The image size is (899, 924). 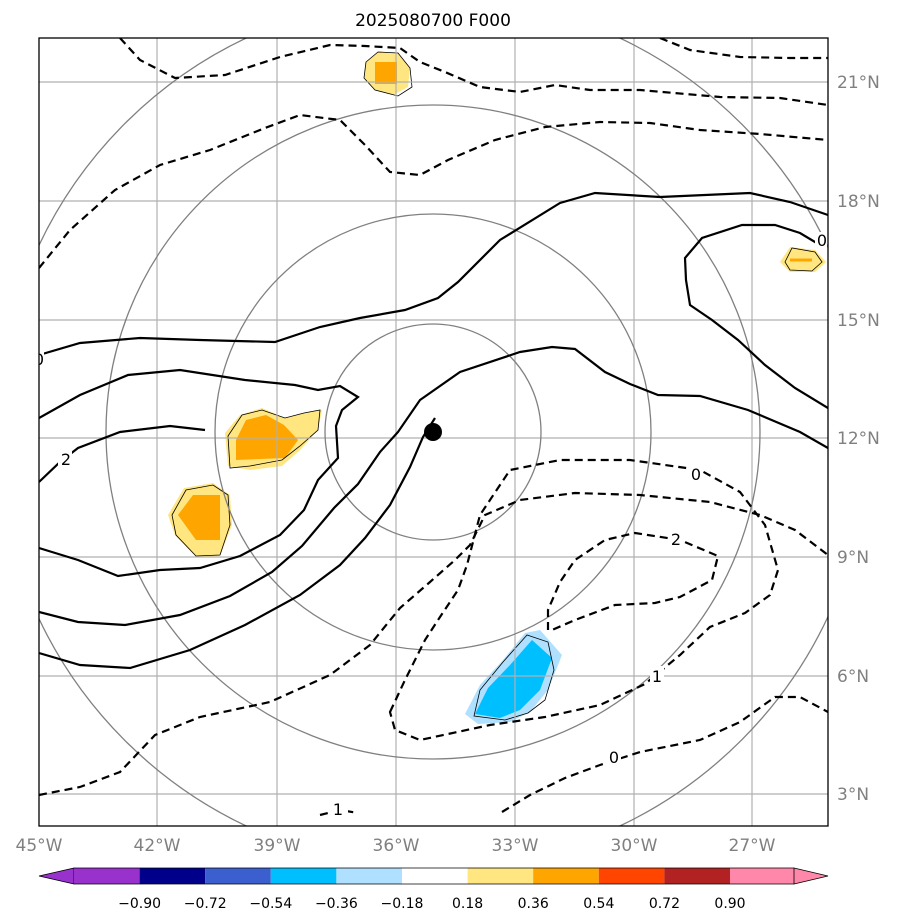 What do you see at coordinates (39, 846) in the screenshot?
I see `lon-label: 45°W` at bounding box center [39, 846].